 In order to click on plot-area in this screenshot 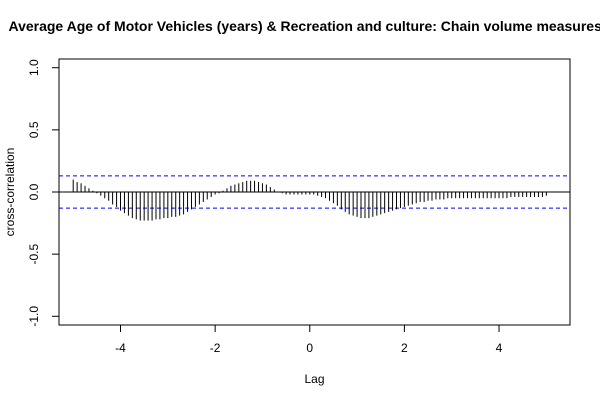, I will do `click(314, 198)`.